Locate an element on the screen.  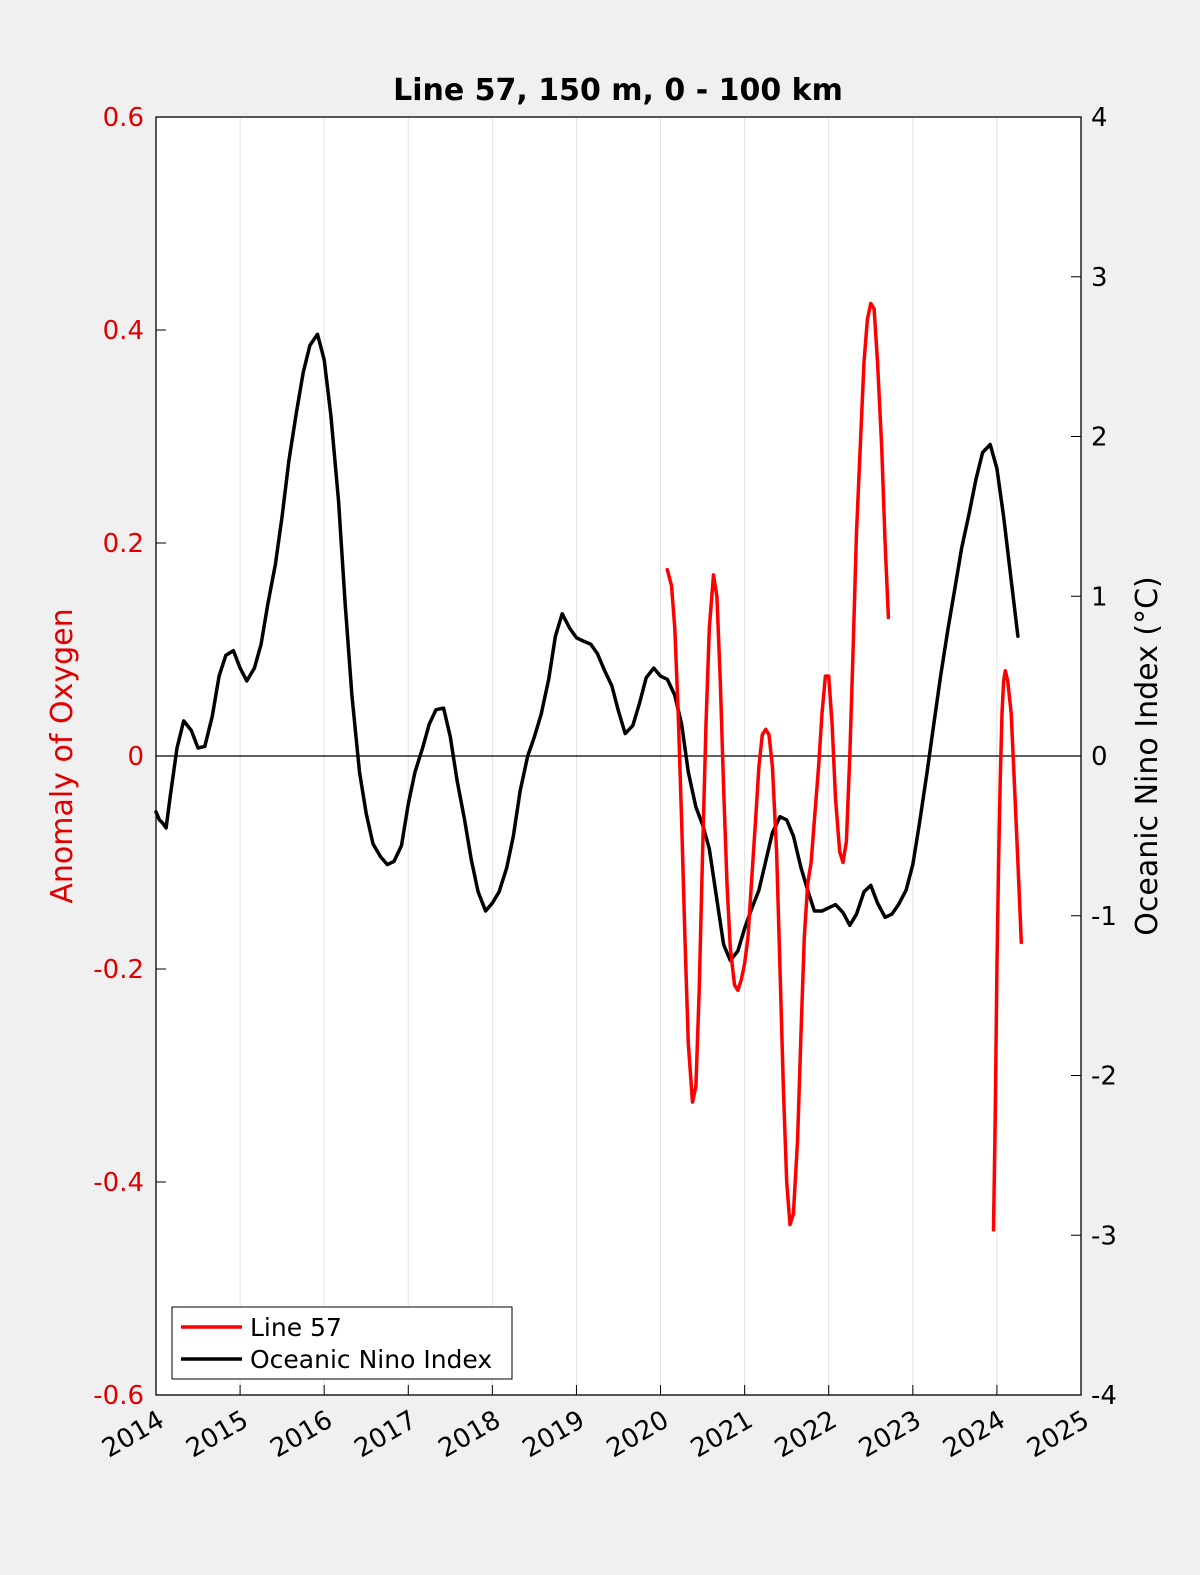
y-right-tick-label: -3 is located at coordinates (1104, 1236).